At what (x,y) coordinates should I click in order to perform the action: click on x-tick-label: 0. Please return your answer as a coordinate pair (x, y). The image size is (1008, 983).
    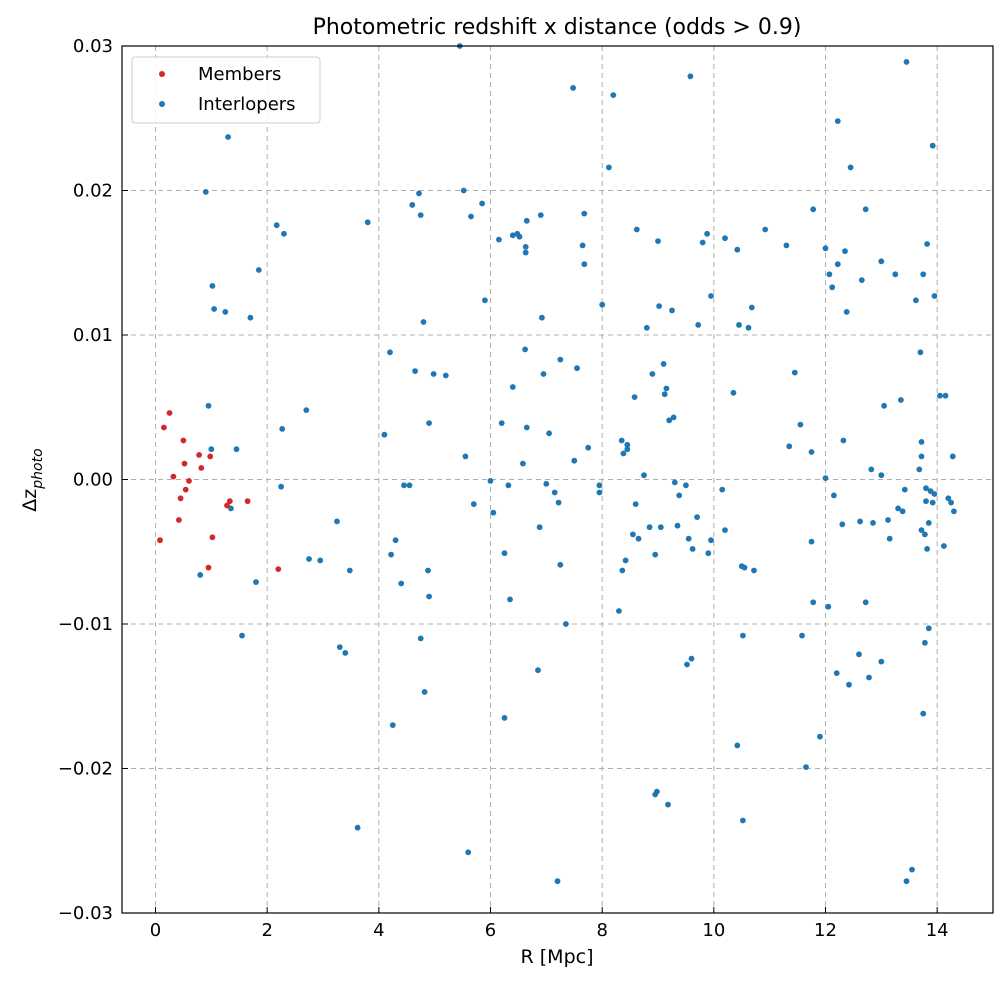
    Looking at the image, I should click on (155, 930).